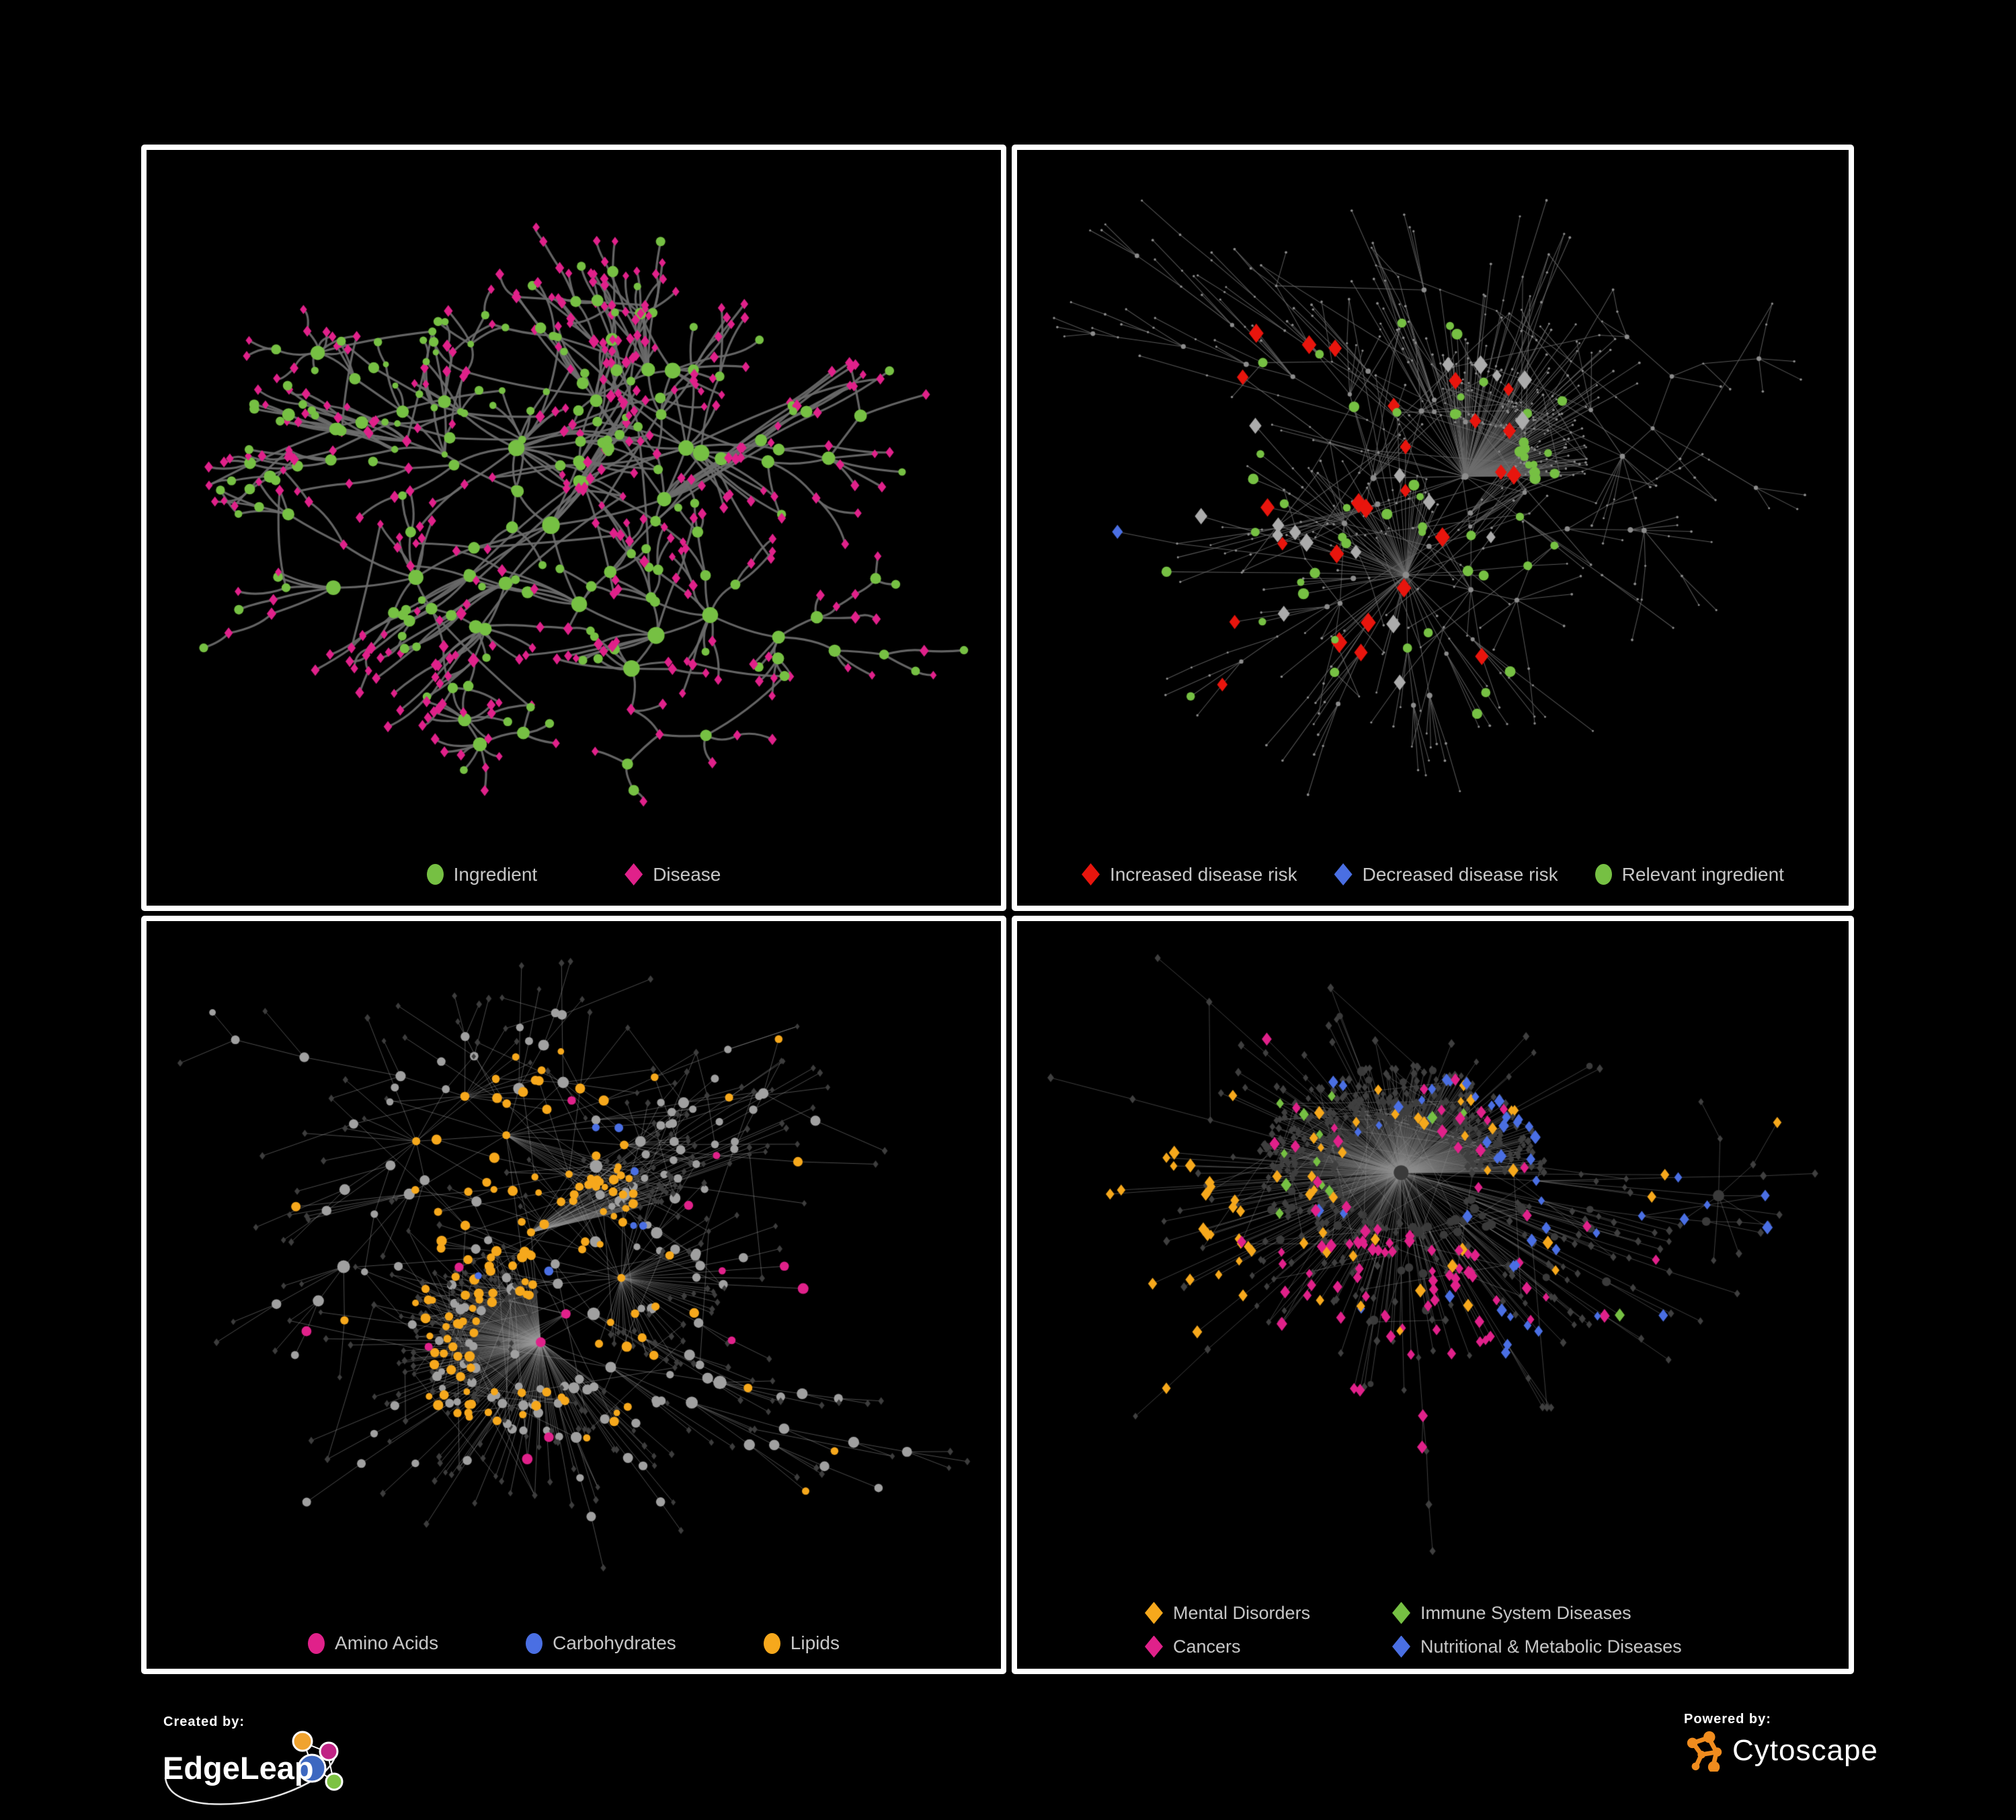 This screenshot has width=2016, height=1820. Describe the element at coordinates (435, 874) in the screenshot. I see `ingredient-swatch-icon` at that location.